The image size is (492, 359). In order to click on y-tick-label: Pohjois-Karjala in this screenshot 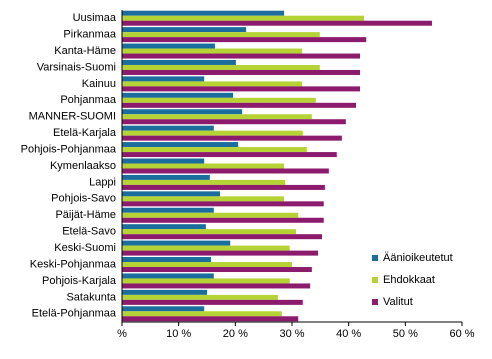, I will do `click(79, 281)`.